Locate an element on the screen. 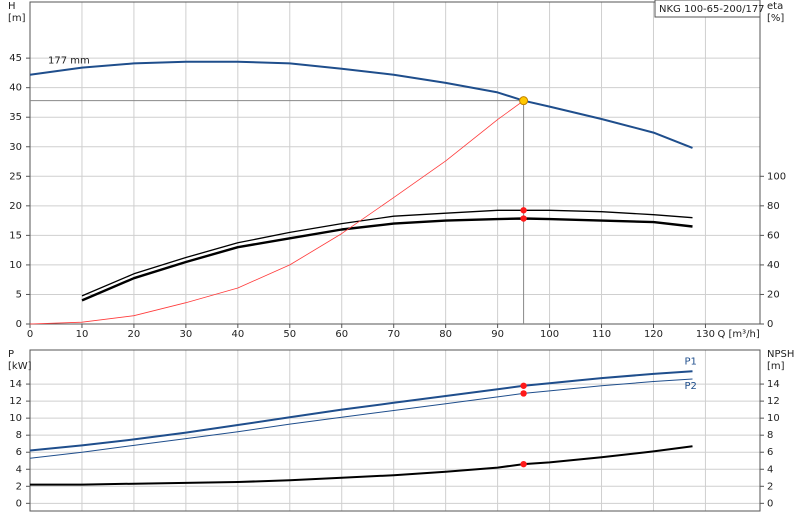  series-label: P1 is located at coordinates (690, 361).